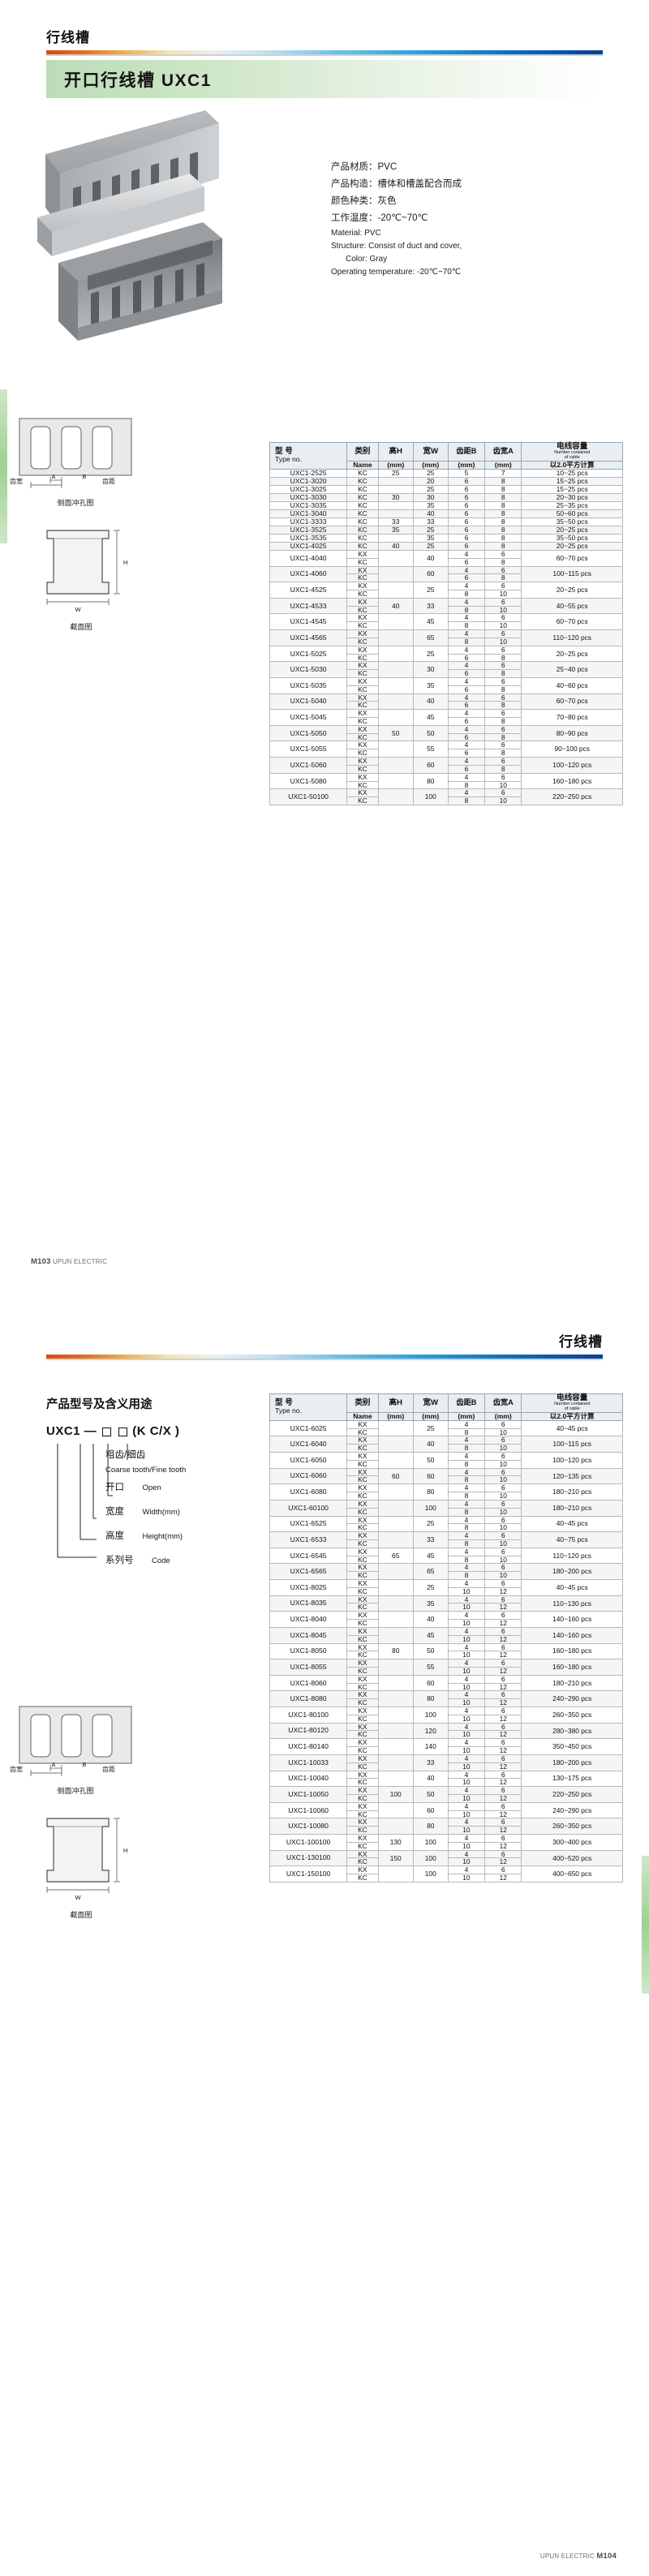  I want to click on table-row: UXC1-150100 KX 100 4 6 400~650 pcs, so click(446, 1874).